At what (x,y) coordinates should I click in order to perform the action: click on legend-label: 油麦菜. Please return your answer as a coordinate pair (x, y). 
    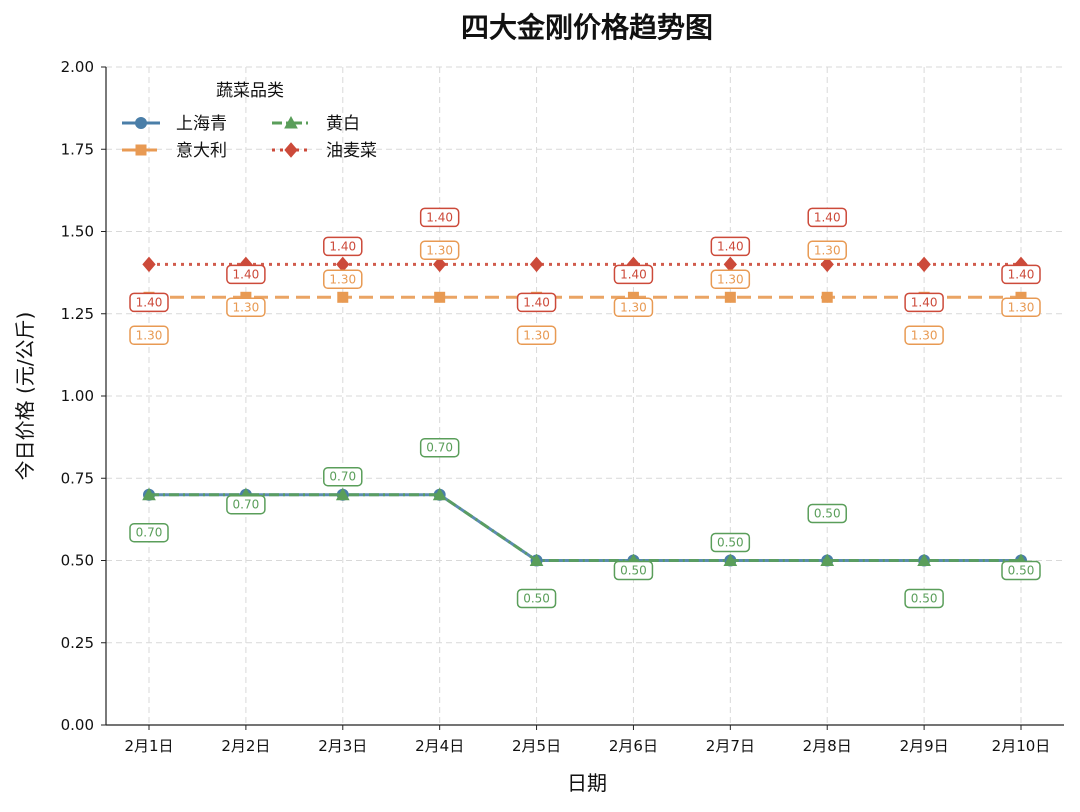
    Looking at the image, I should click on (351, 151).